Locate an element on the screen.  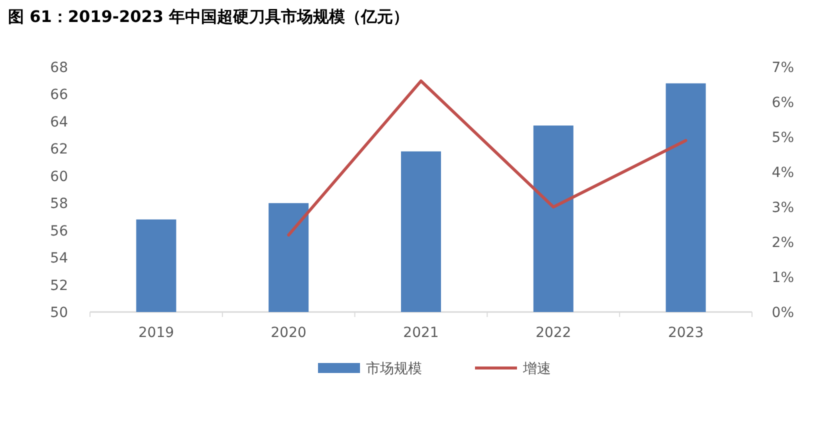
y2-tick-label: 4% is located at coordinates (783, 173).